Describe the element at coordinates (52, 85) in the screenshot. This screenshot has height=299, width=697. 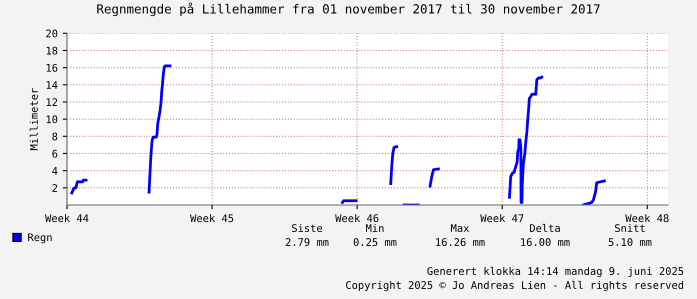
I see `y-tick-label: 14` at that location.